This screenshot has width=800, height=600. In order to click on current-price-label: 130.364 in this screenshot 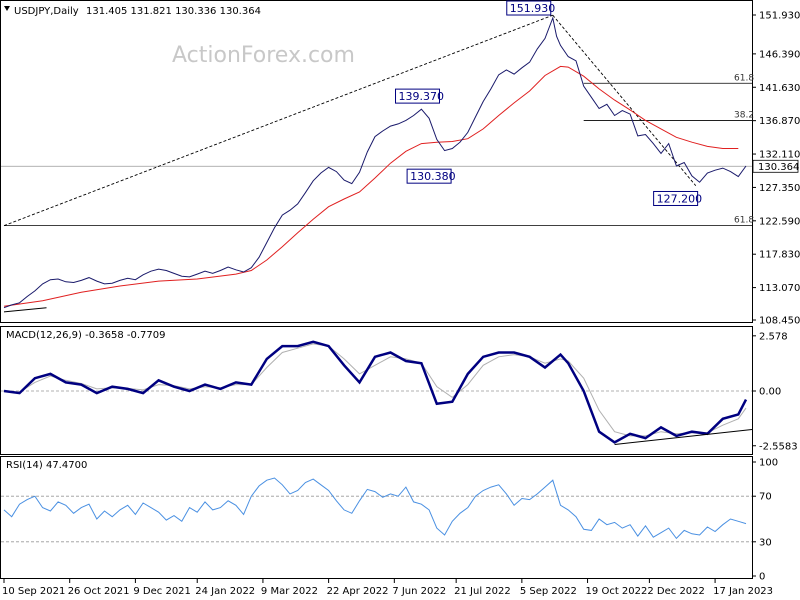, I will do `click(778, 167)`.